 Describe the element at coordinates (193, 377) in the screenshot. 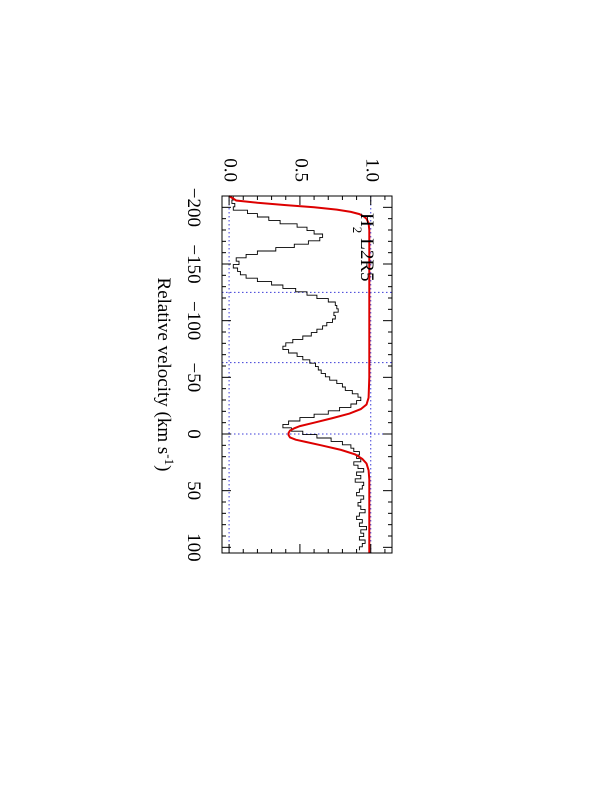

I see `velocity-tick-label: −50` at that location.